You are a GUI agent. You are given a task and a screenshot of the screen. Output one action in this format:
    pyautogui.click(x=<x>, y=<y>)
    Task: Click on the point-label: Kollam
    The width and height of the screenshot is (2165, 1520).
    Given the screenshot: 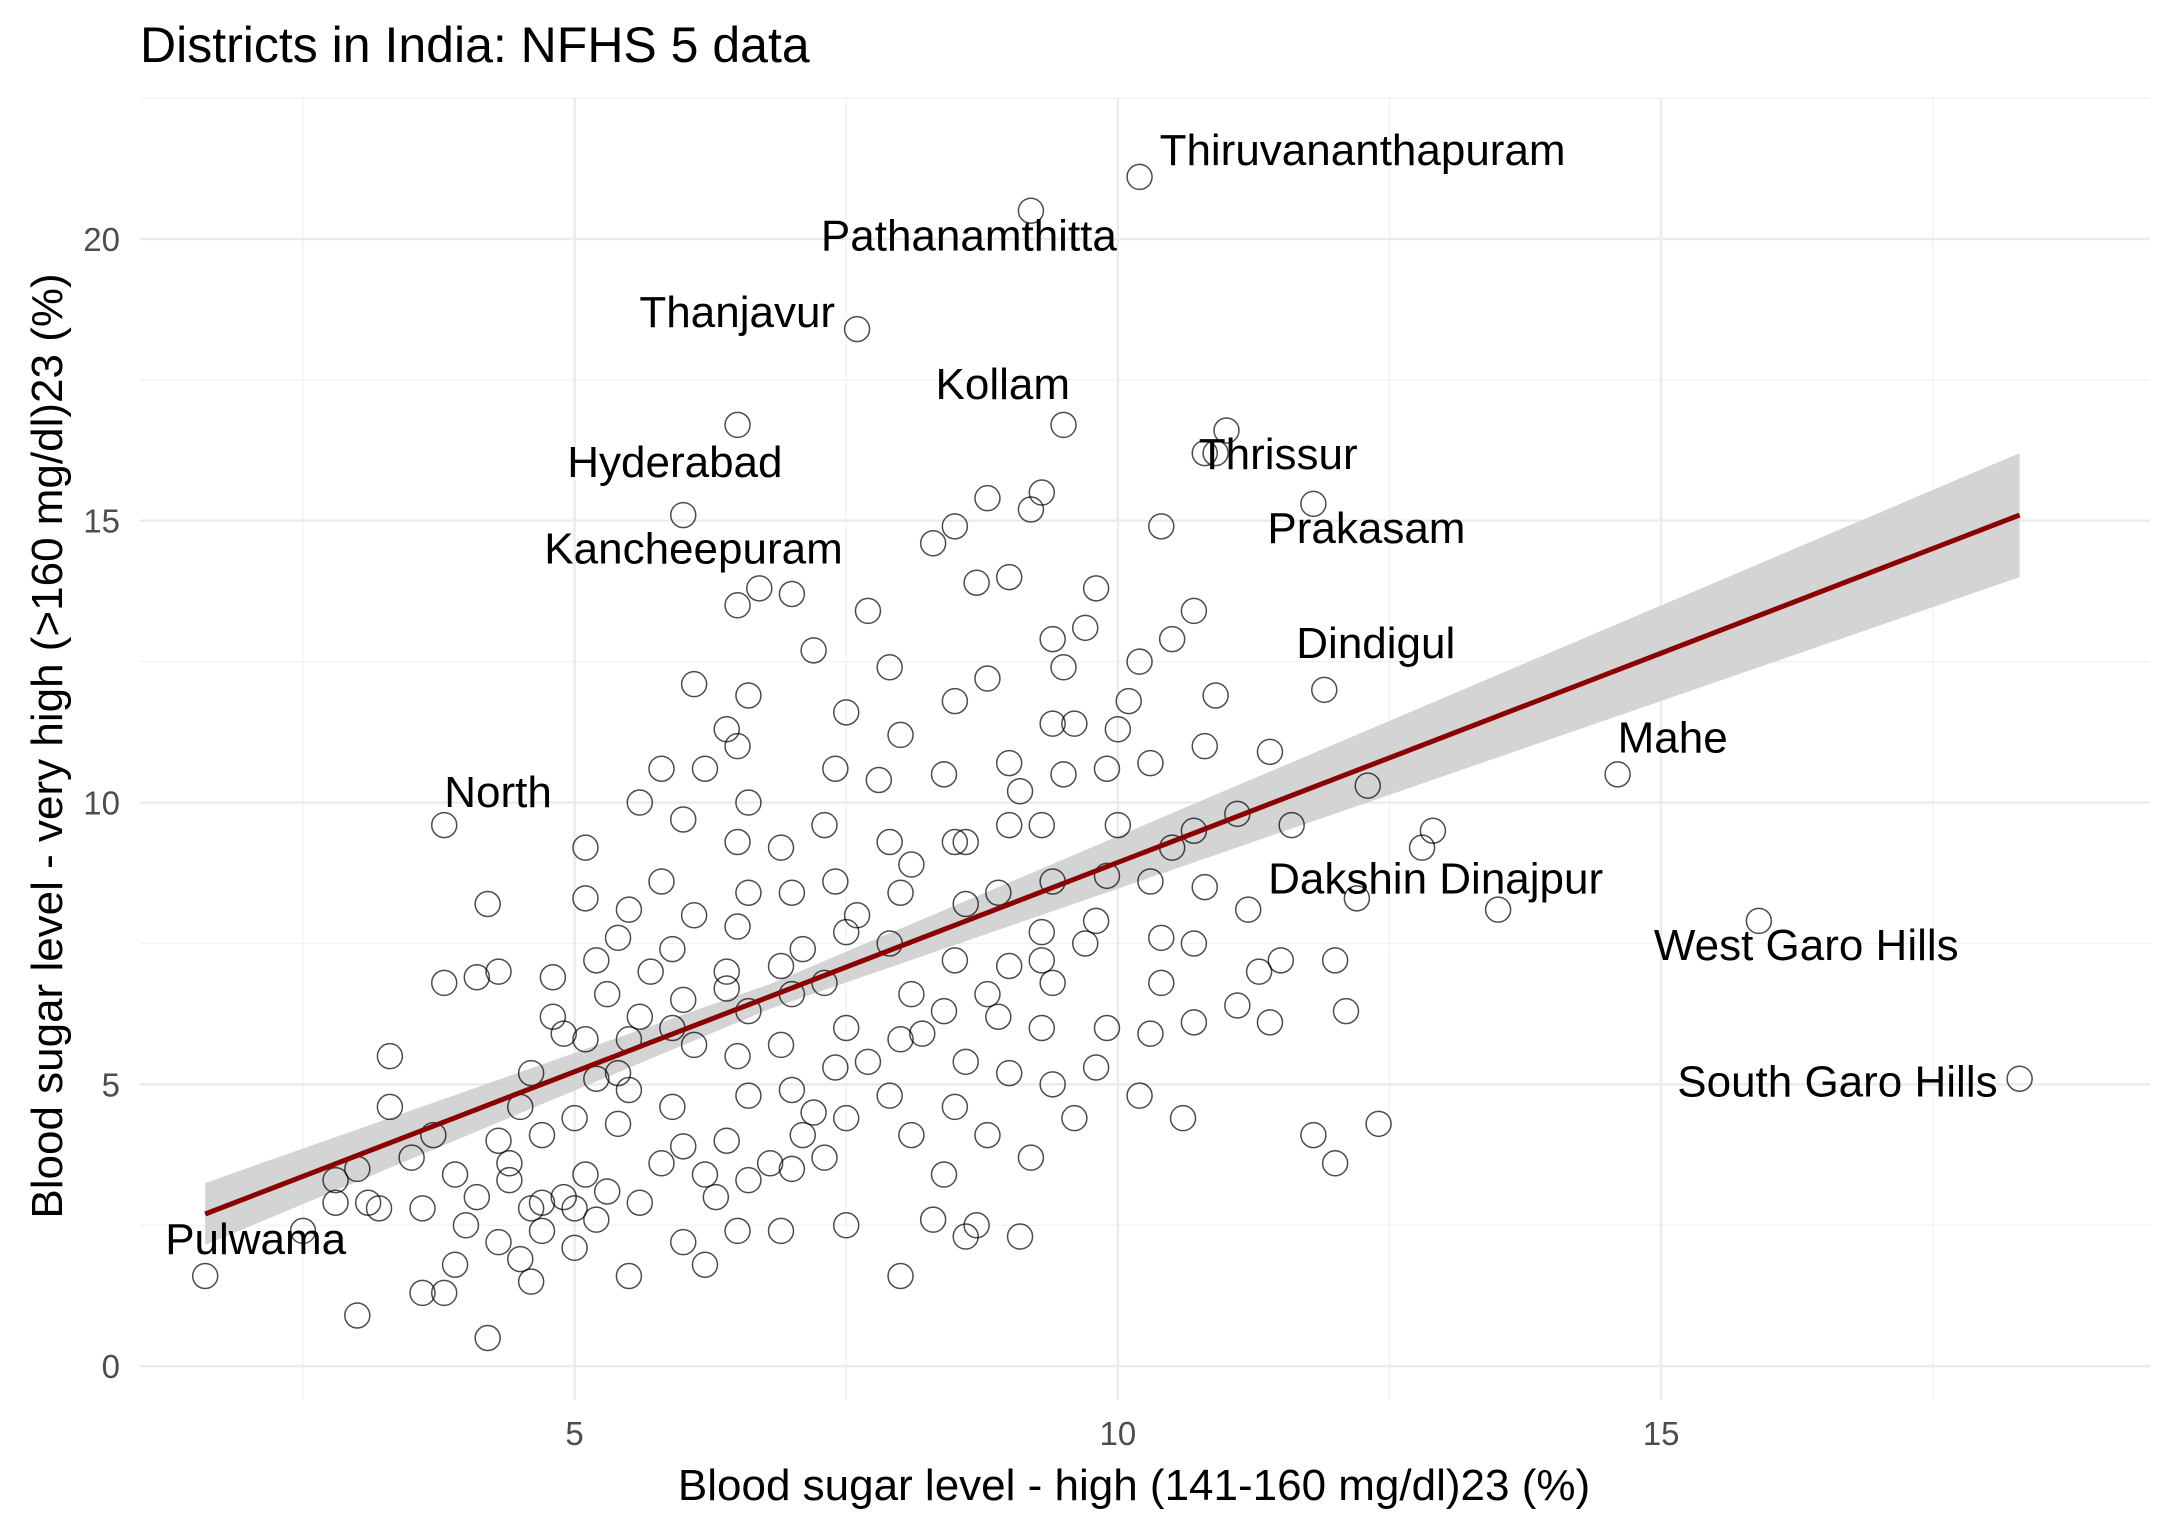 What is the action you would take?
    pyautogui.click(x=1003, y=384)
    